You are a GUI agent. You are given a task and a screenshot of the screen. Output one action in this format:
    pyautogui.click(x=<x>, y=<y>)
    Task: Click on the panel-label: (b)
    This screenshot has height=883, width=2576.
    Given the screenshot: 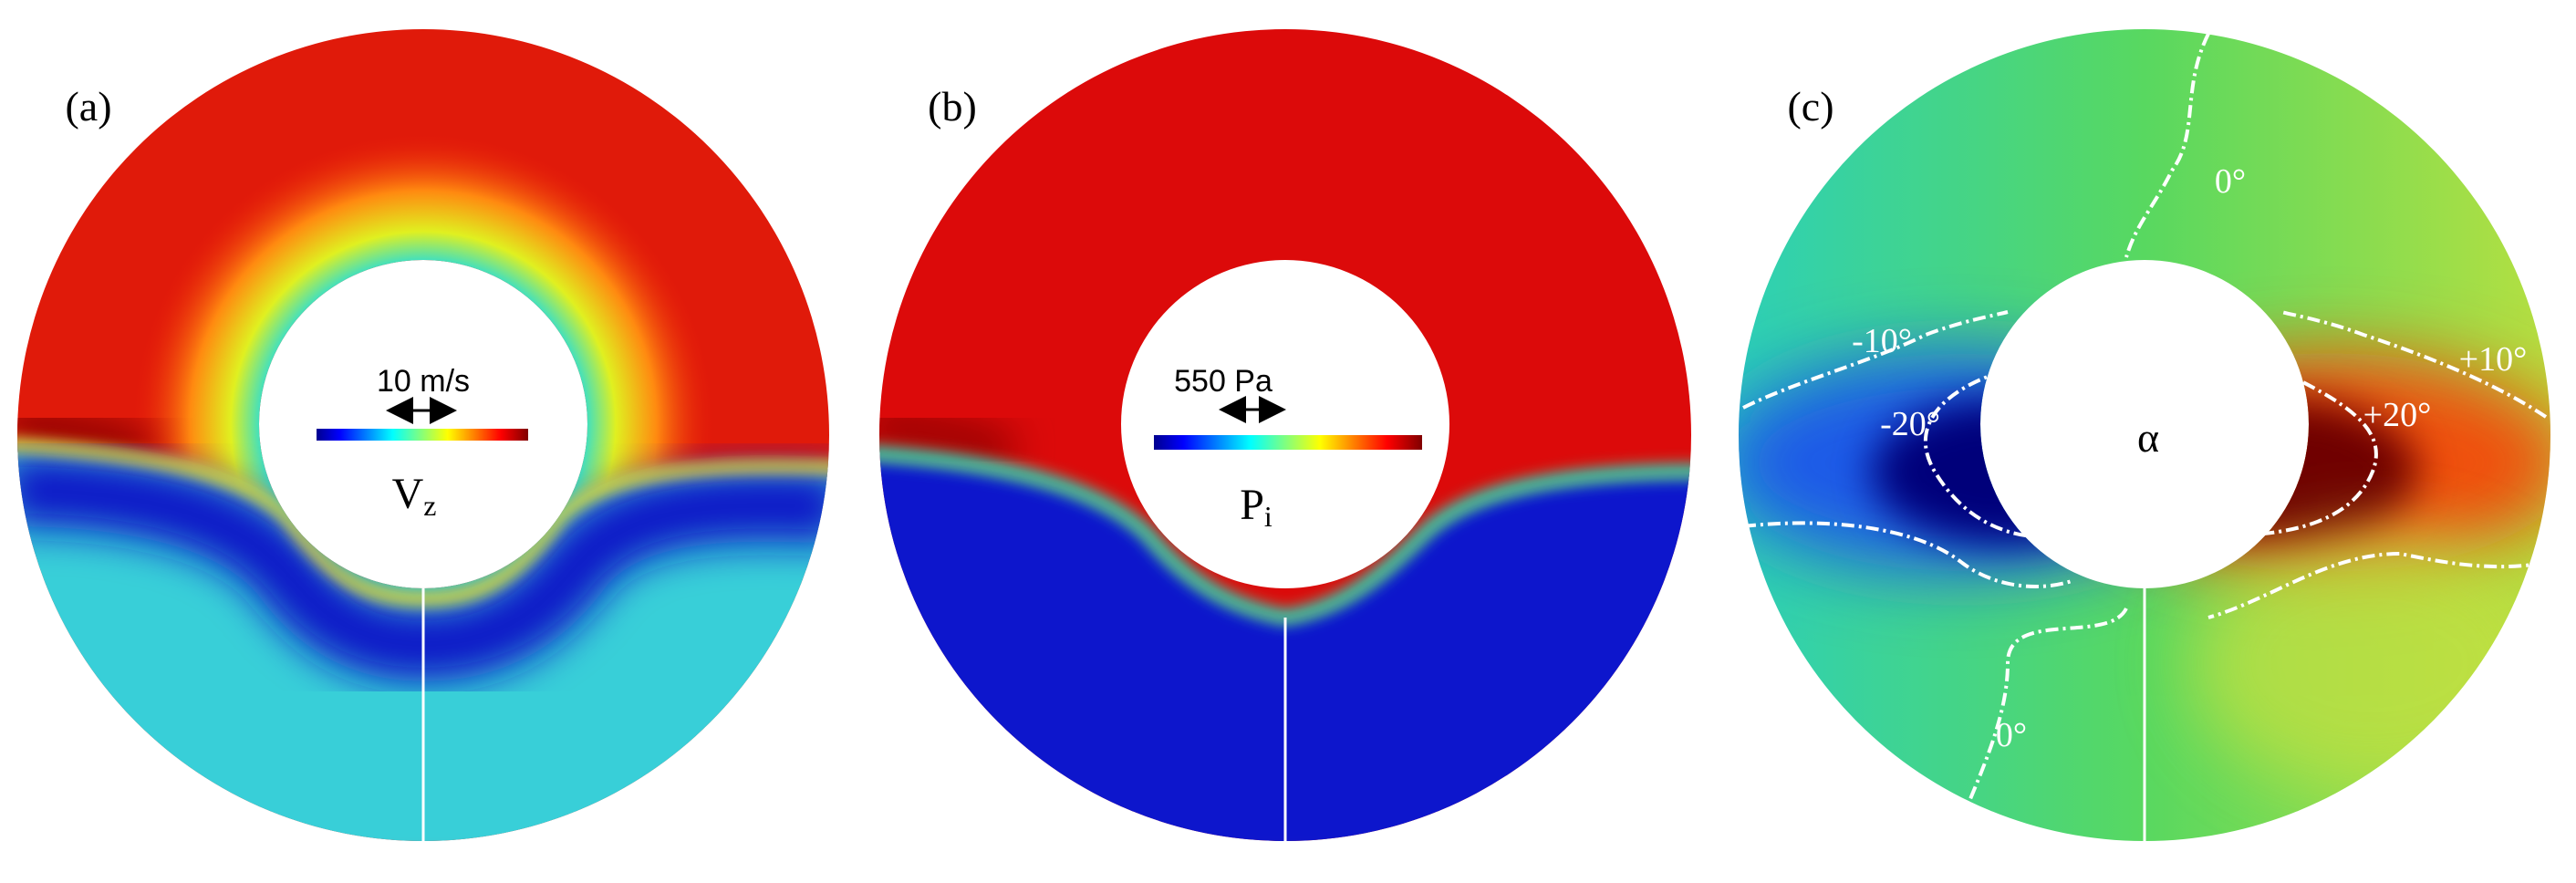 What is the action you would take?
    pyautogui.click(x=953, y=107)
    